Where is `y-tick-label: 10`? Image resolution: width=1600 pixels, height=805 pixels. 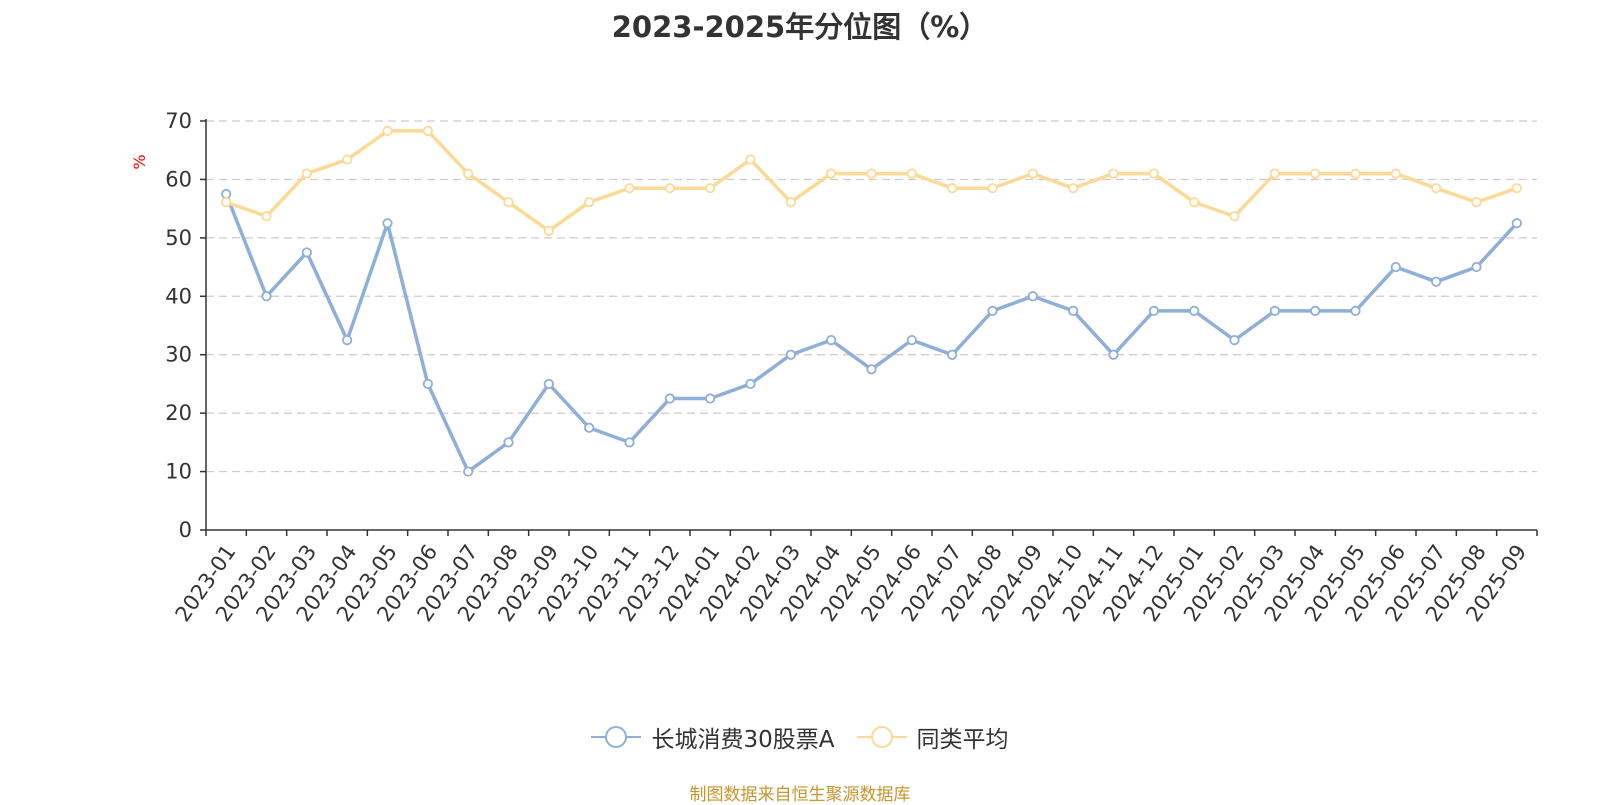 y-tick-label: 10 is located at coordinates (178, 472).